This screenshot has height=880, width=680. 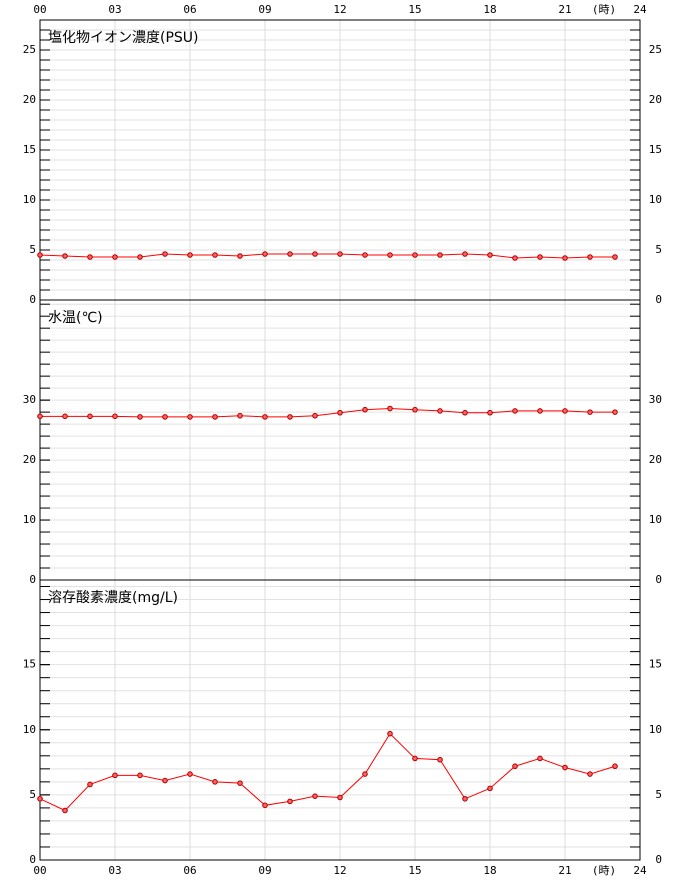 I want to click on x-tick-label: 15, so click(x=414, y=870).